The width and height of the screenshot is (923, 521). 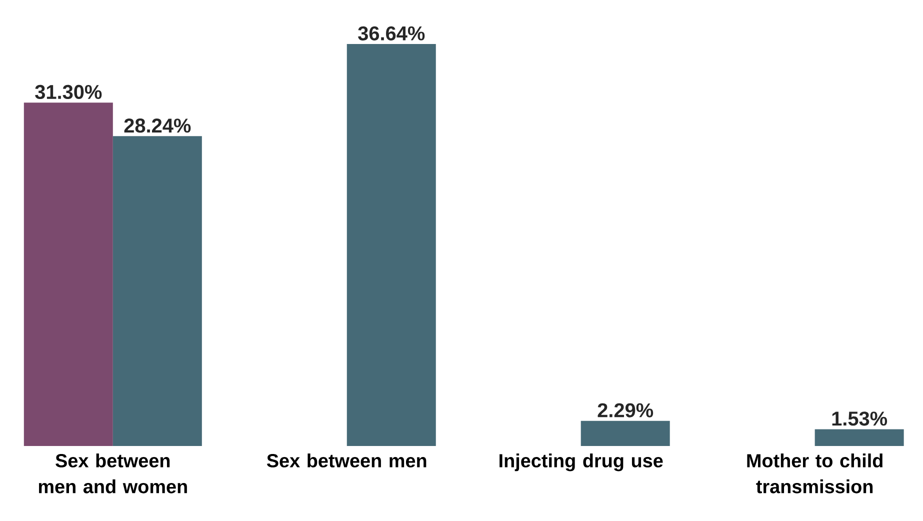 What do you see at coordinates (112, 474) in the screenshot?
I see `x-tick-label: Sex between men and women` at bounding box center [112, 474].